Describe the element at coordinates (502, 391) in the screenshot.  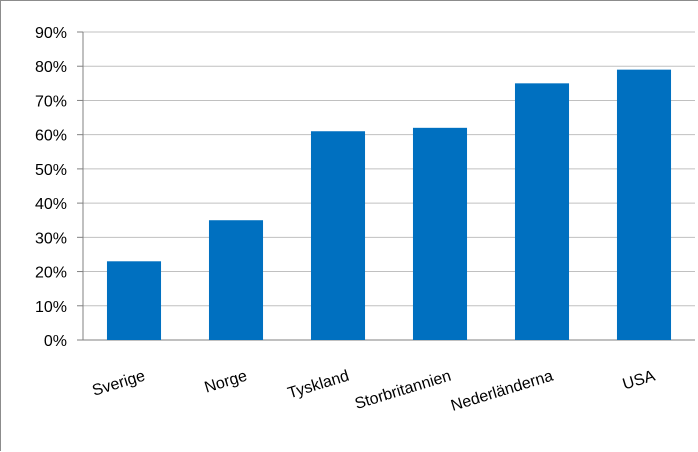
I see `x-tick-label: Nederländerna` at that location.